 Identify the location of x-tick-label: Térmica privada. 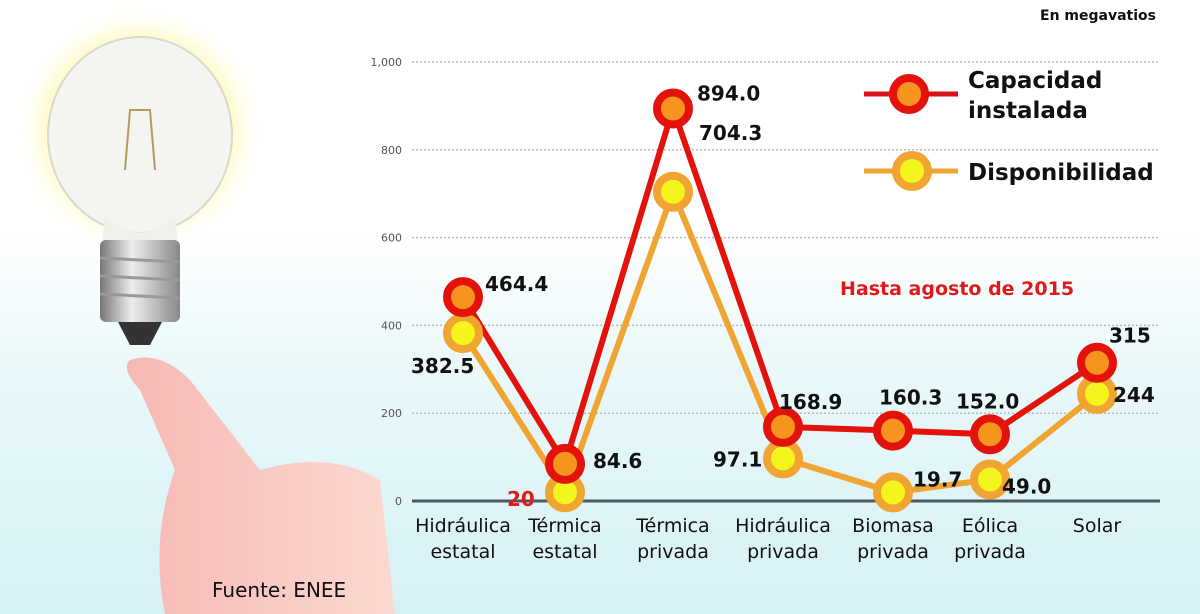
(672, 539).